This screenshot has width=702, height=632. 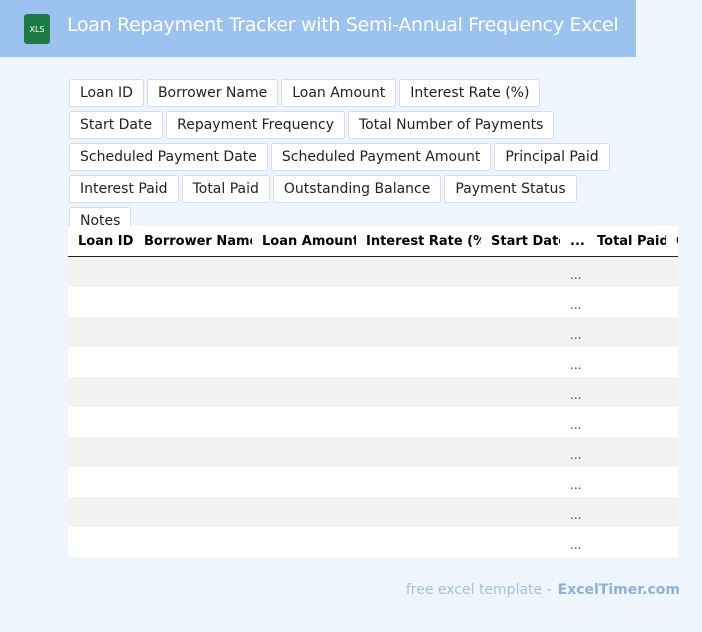 What do you see at coordinates (451, 125) in the screenshot?
I see `field-tag: Total Number of Payments` at bounding box center [451, 125].